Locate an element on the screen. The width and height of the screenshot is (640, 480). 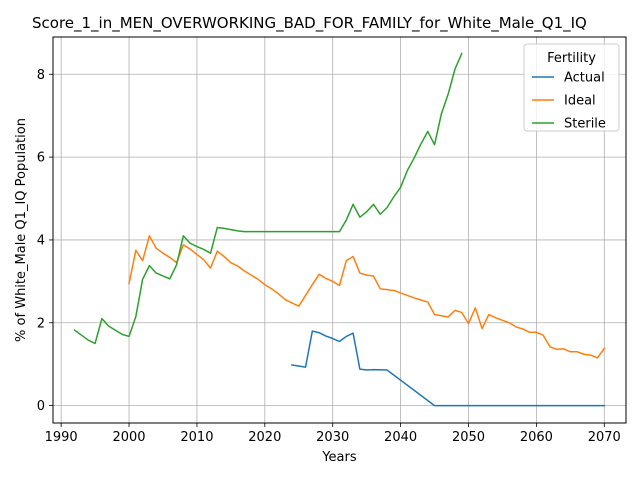
legend-box is located at coordinates (571, 87).